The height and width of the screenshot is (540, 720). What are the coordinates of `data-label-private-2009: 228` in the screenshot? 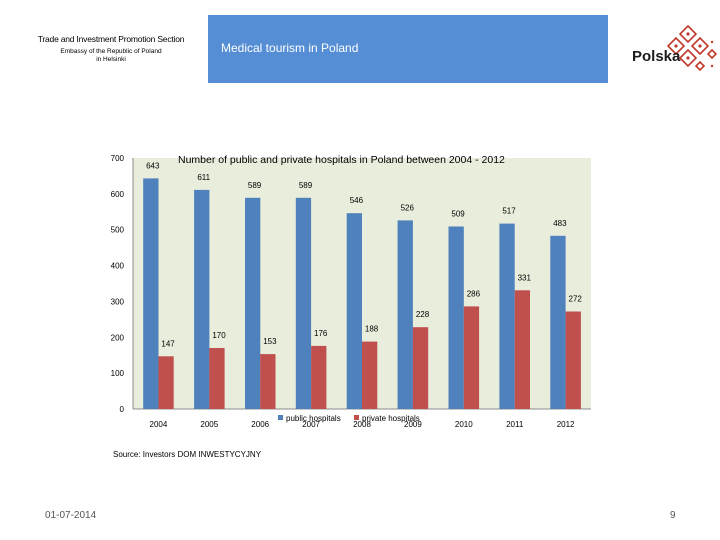 It's located at (423, 314).